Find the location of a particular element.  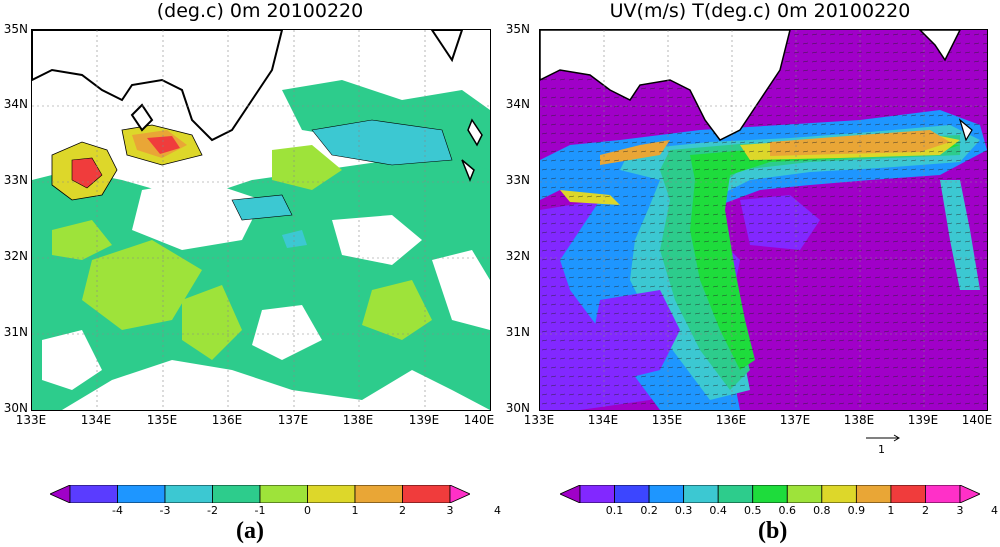

colorbar-a-labels: -4 -3 -2 -1 0 1 2 3 4 is located at coordinates (275, 511).